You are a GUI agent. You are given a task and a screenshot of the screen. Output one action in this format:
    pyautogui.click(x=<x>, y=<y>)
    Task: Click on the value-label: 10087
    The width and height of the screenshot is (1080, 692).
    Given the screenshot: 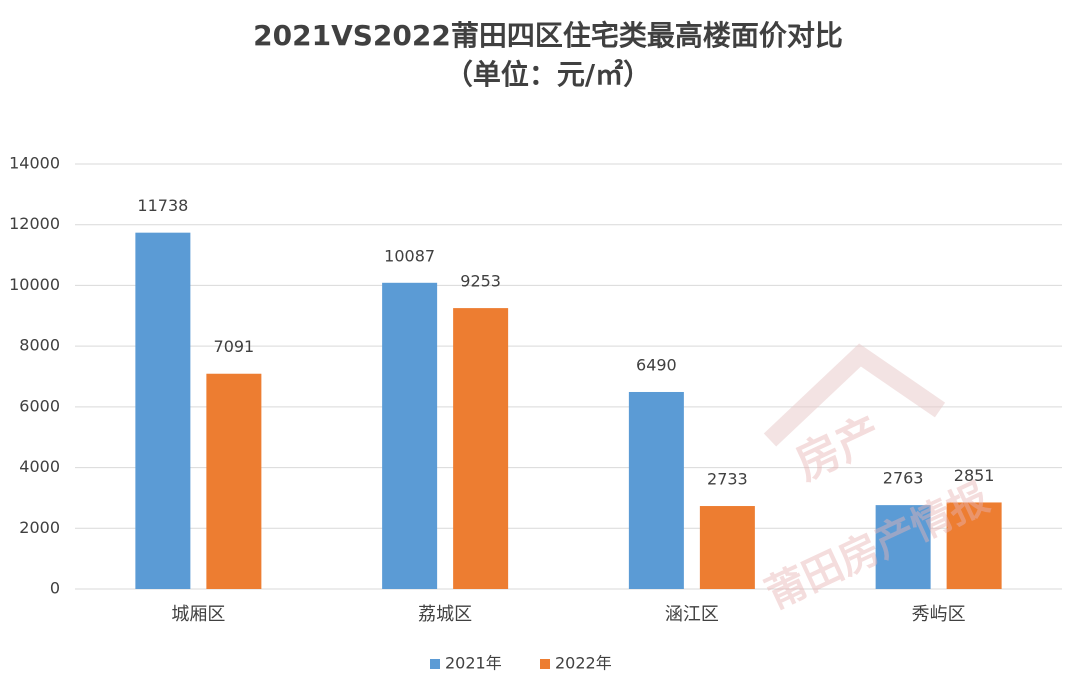 What is the action you would take?
    pyautogui.click(x=409, y=255)
    